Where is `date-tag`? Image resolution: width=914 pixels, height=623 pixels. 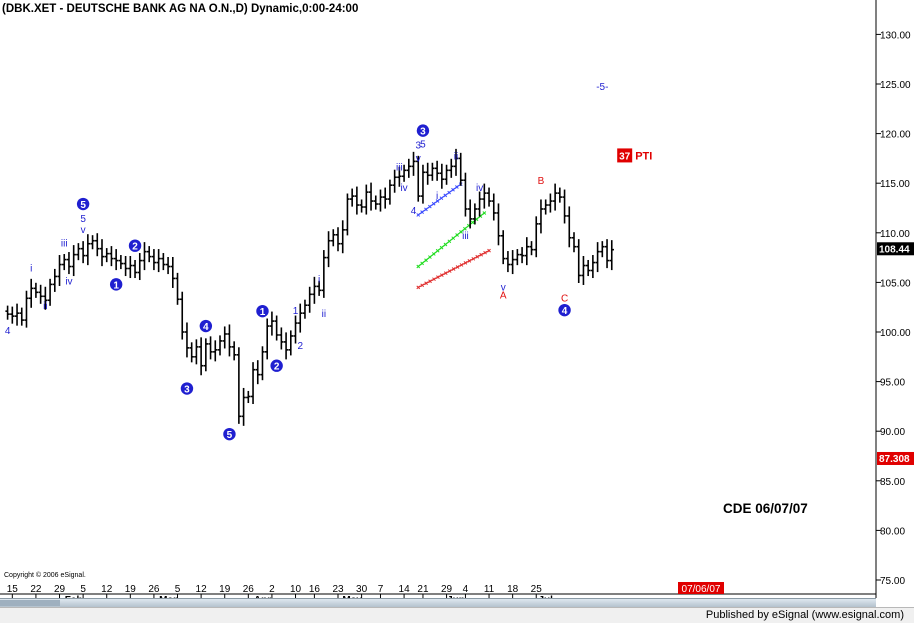 date-tag is located at coordinates (701, 588).